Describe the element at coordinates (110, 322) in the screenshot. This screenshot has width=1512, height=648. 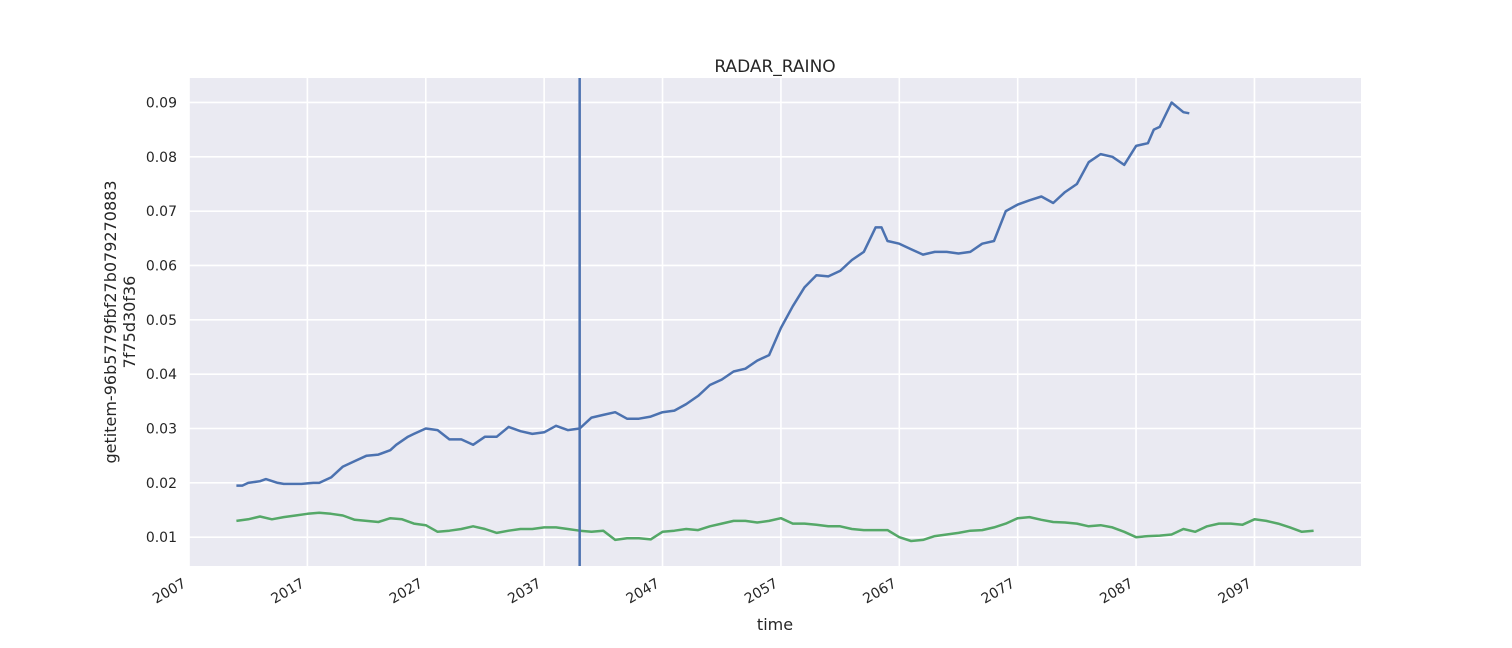
I see `y-axis-label-line-1: getitem-96b5779fbf27b079270883` at that location.